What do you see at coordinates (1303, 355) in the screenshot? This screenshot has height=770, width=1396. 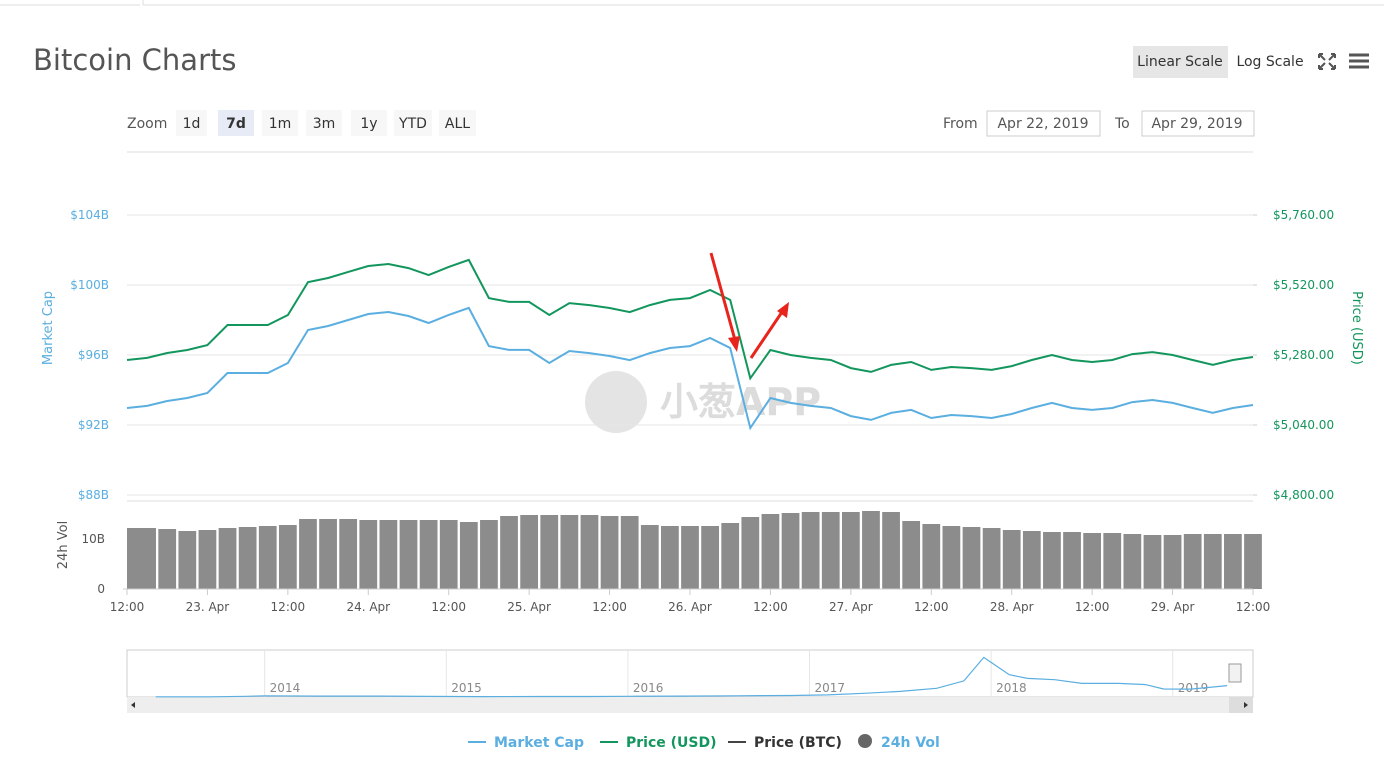 I see `y2-tick-label: $5,280.00` at bounding box center [1303, 355].